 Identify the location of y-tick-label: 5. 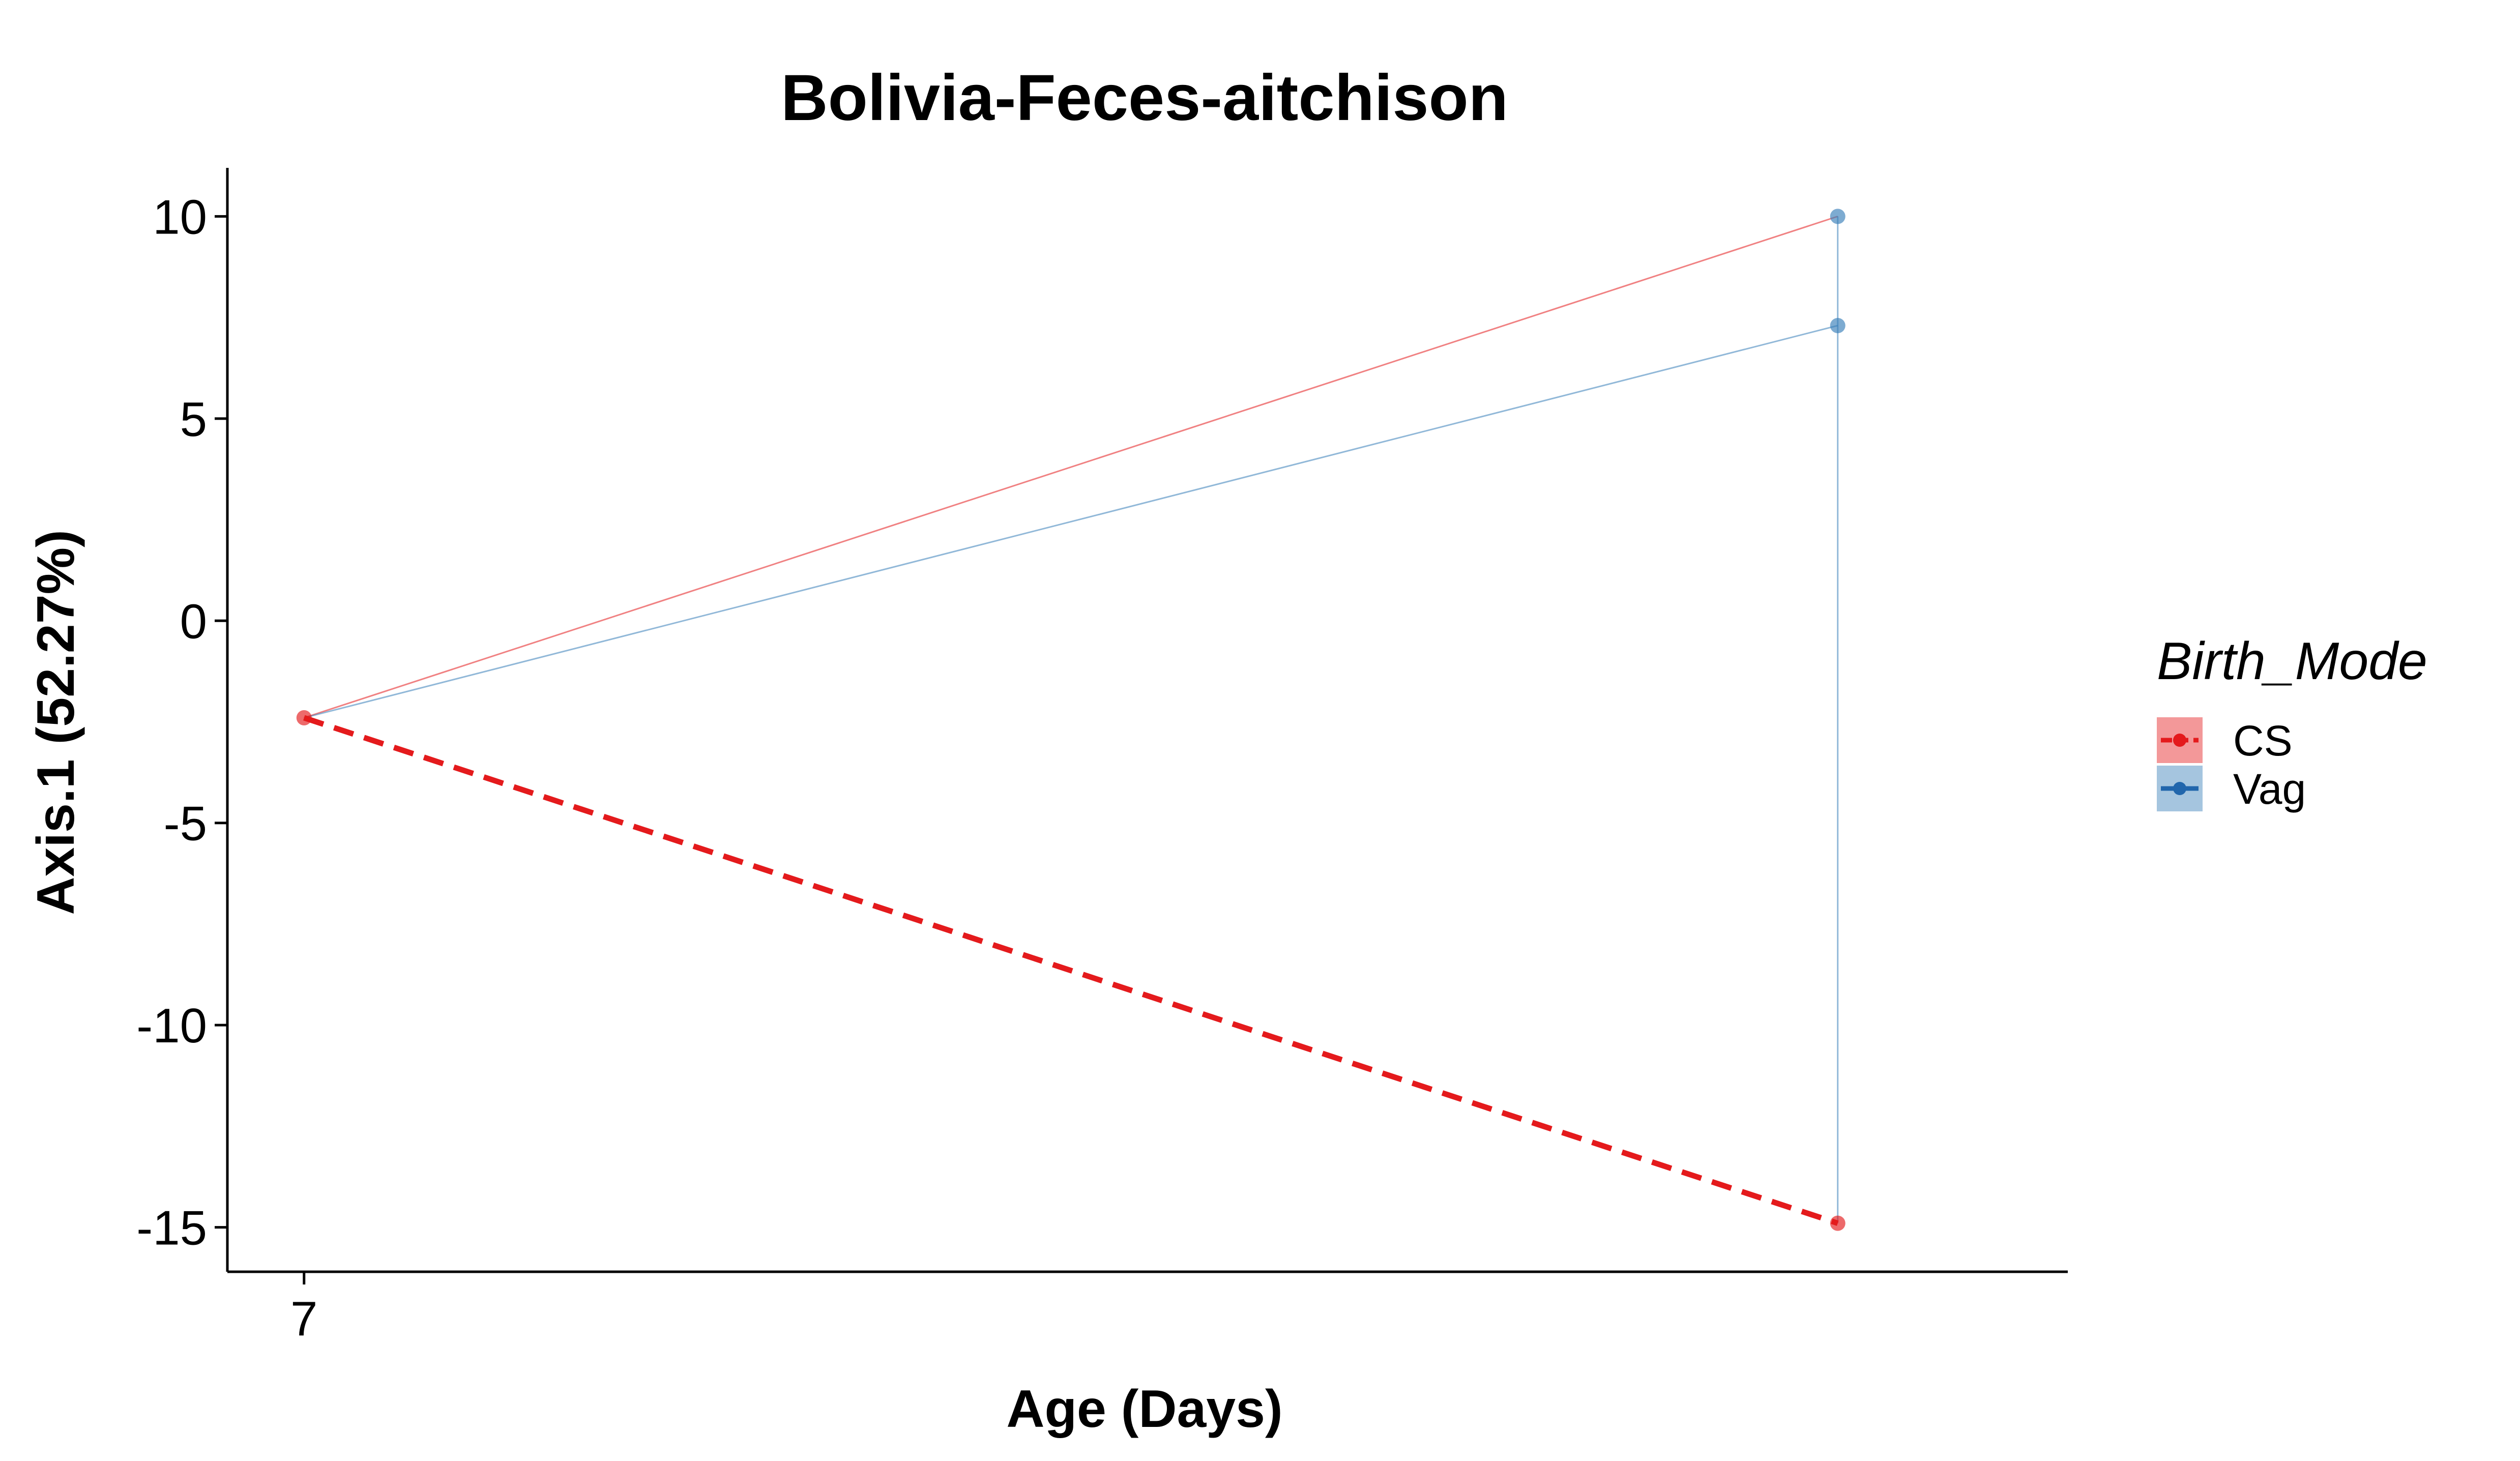
(193, 419).